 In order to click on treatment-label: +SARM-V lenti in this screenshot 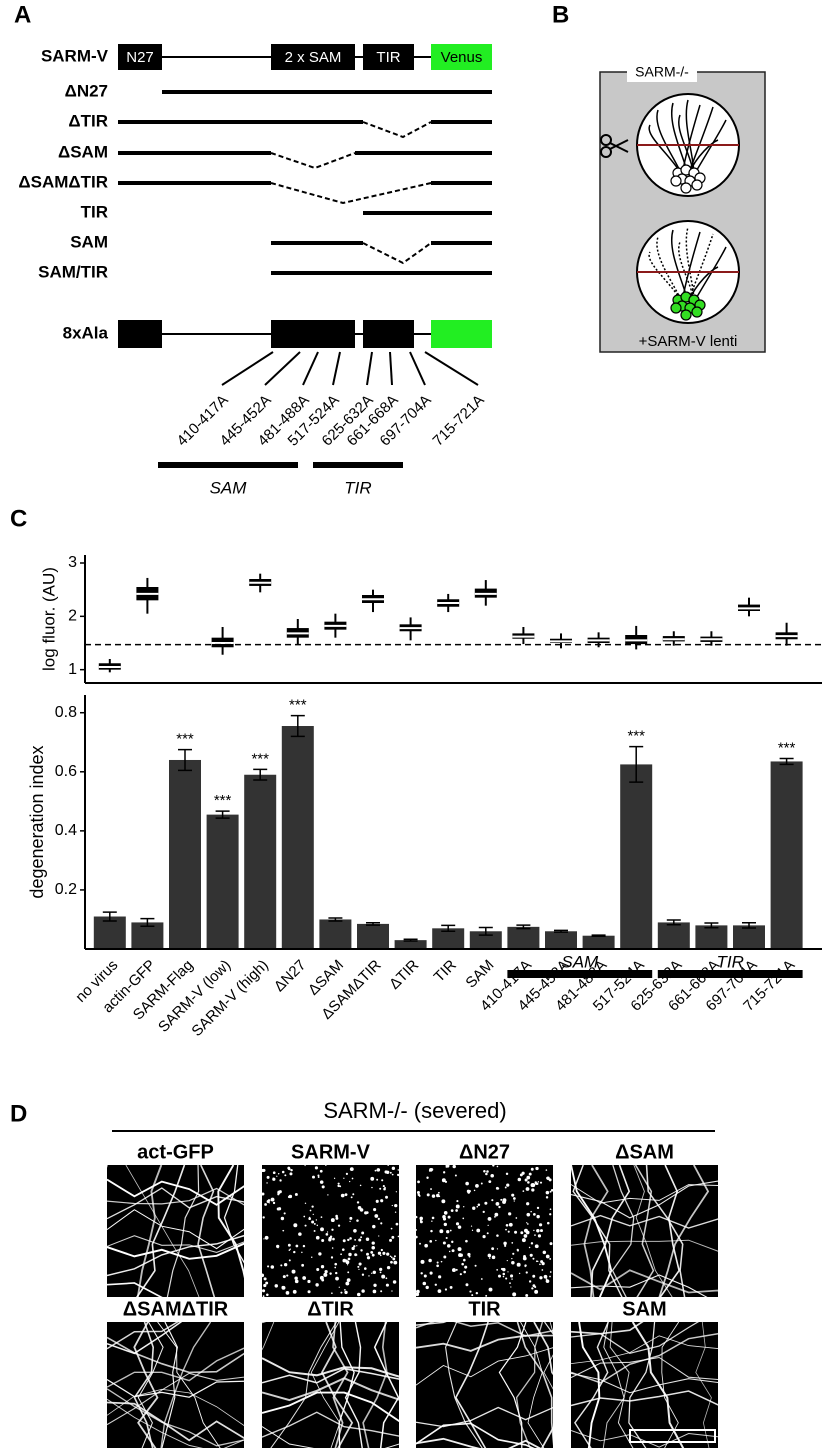, I will do `click(688, 341)`.